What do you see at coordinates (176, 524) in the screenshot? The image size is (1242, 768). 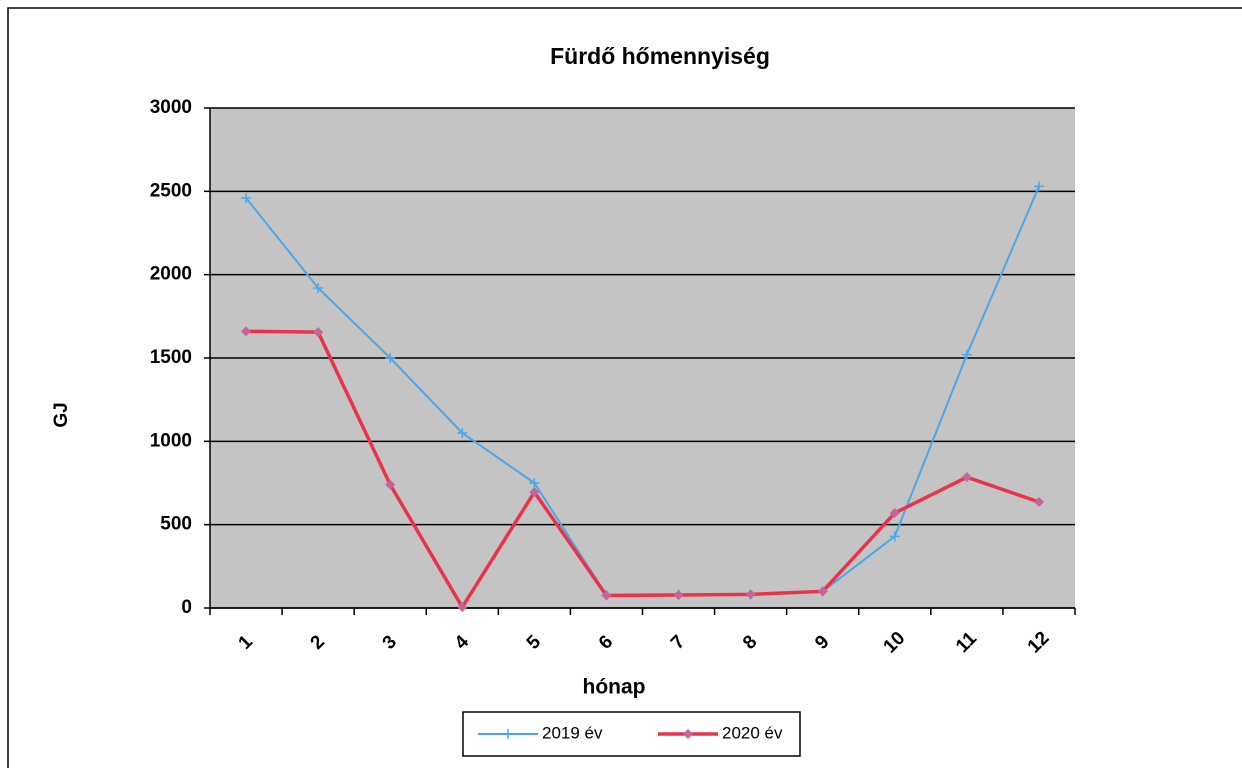 I see `y-tick-label: 500` at bounding box center [176, 524].